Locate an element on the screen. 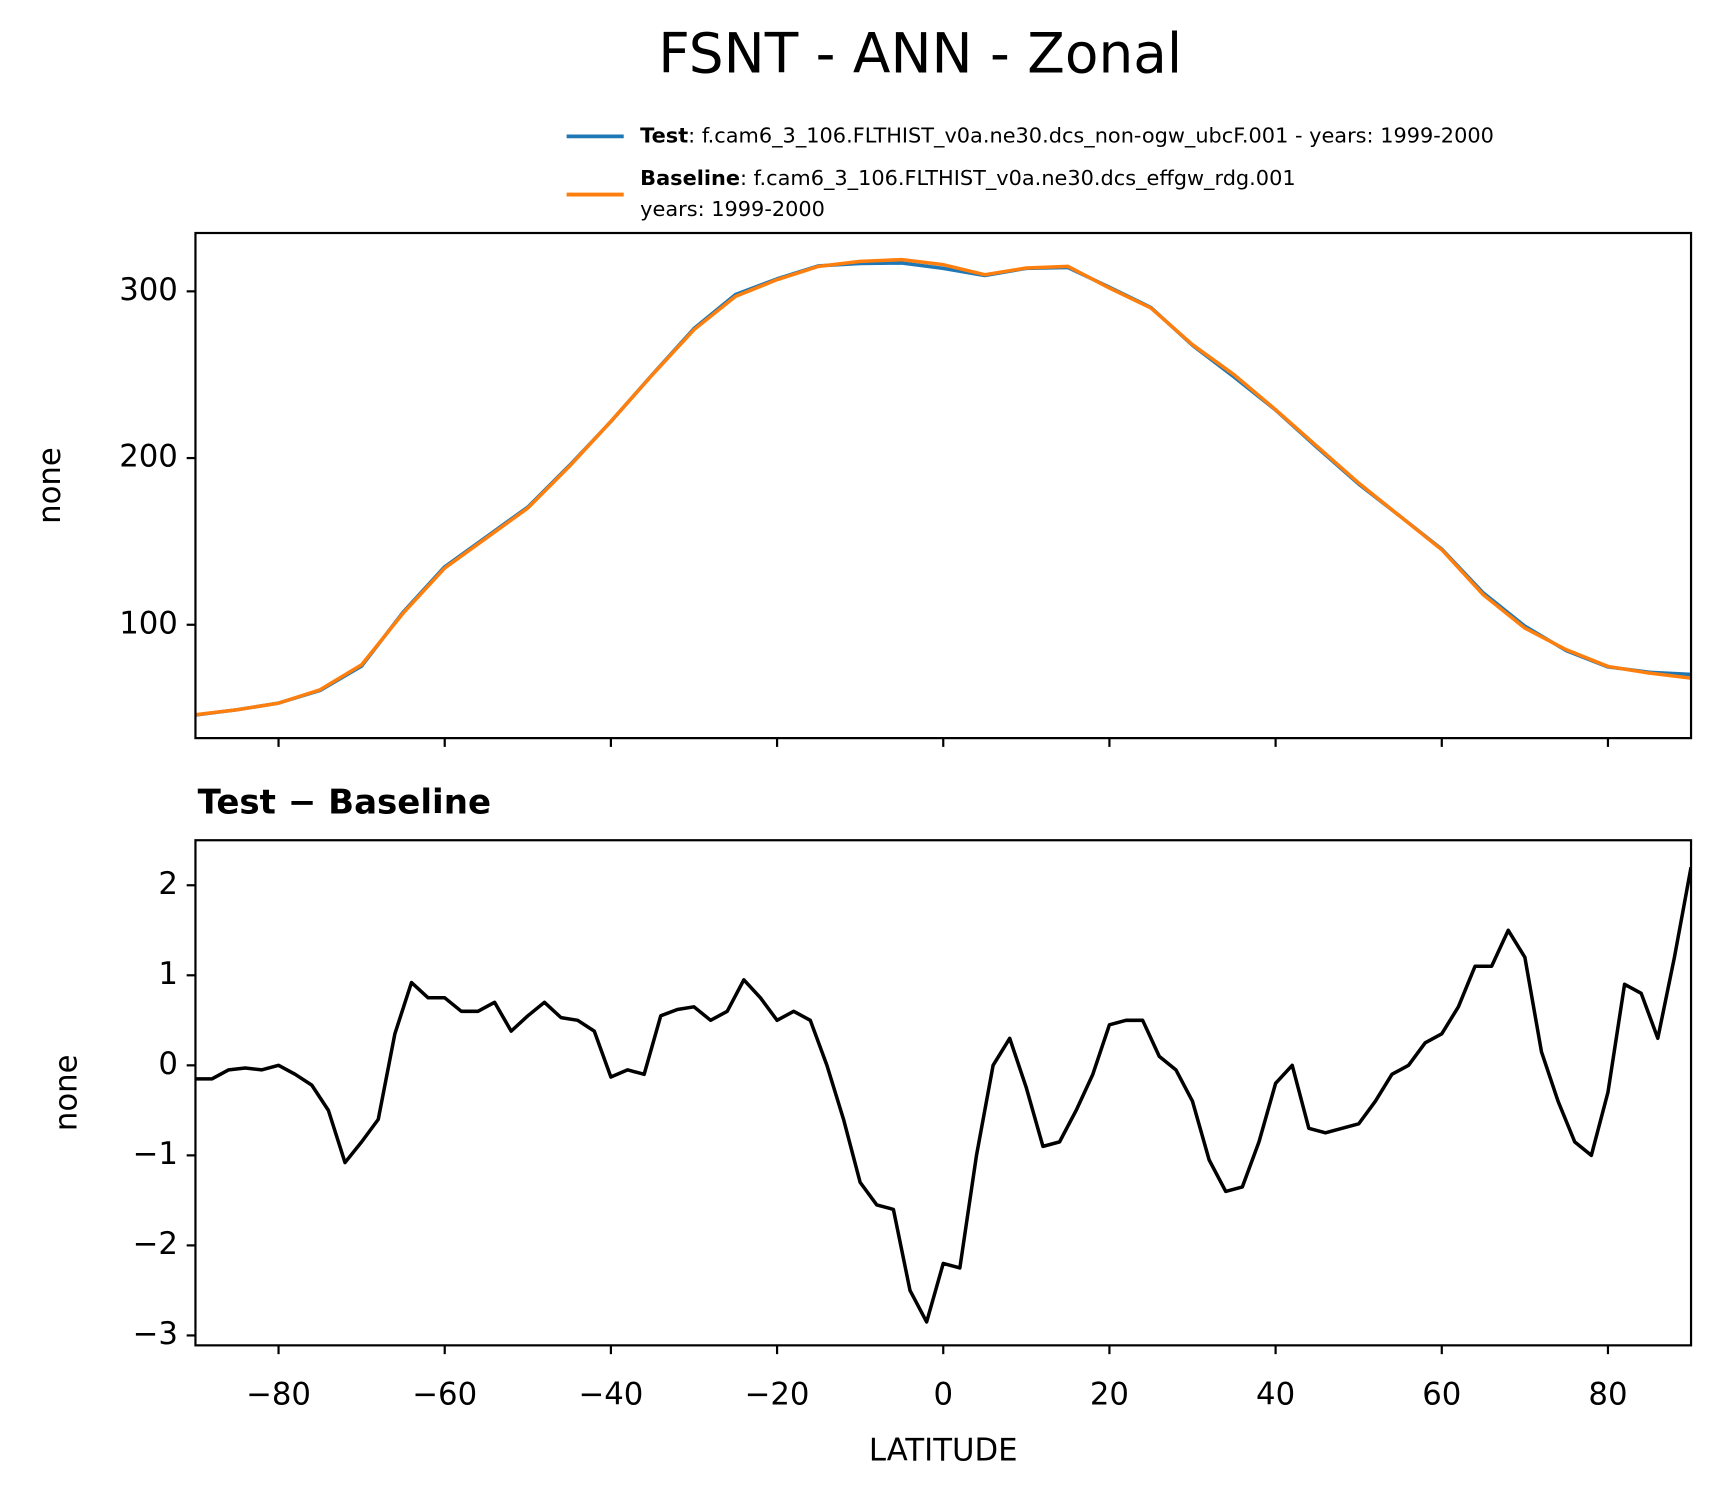 The width and height of the screenshot is (1713, 1496). x-tick-label: −40 is located at coordinates (610, 1394).